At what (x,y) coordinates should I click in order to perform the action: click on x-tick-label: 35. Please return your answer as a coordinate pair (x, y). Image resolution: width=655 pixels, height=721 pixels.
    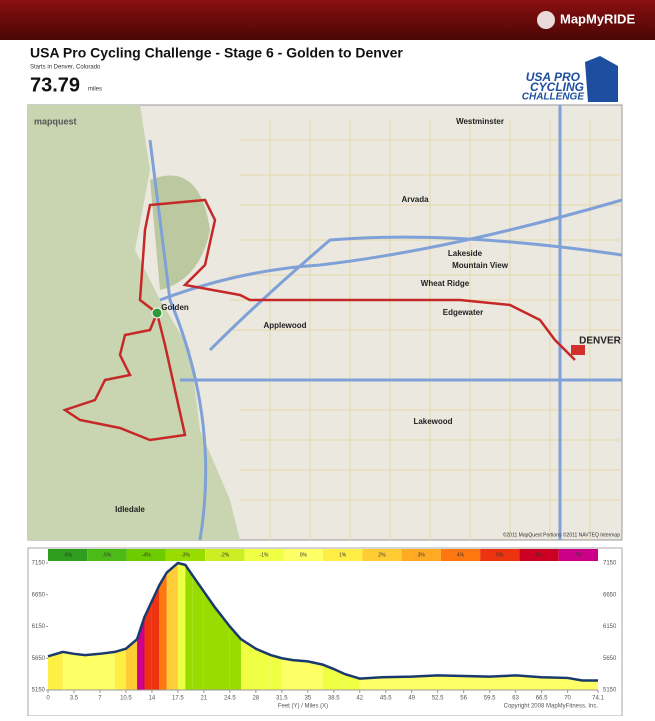
    Looking at the image, I should click on (307, 699).